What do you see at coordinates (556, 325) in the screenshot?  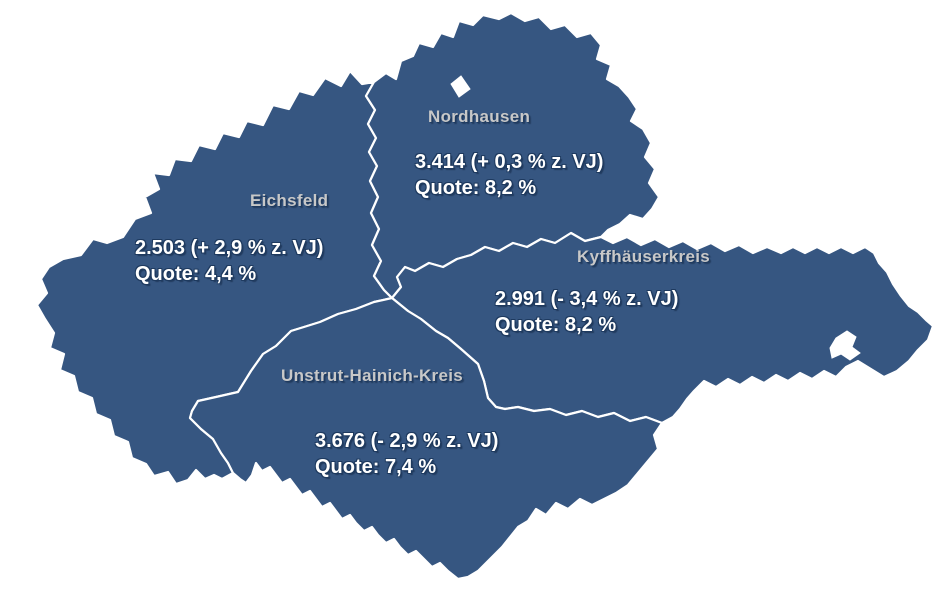 I see `quote-line-kyffhaeuserkreis: Quote: 8,2 %` at bounding box center [556, 325].